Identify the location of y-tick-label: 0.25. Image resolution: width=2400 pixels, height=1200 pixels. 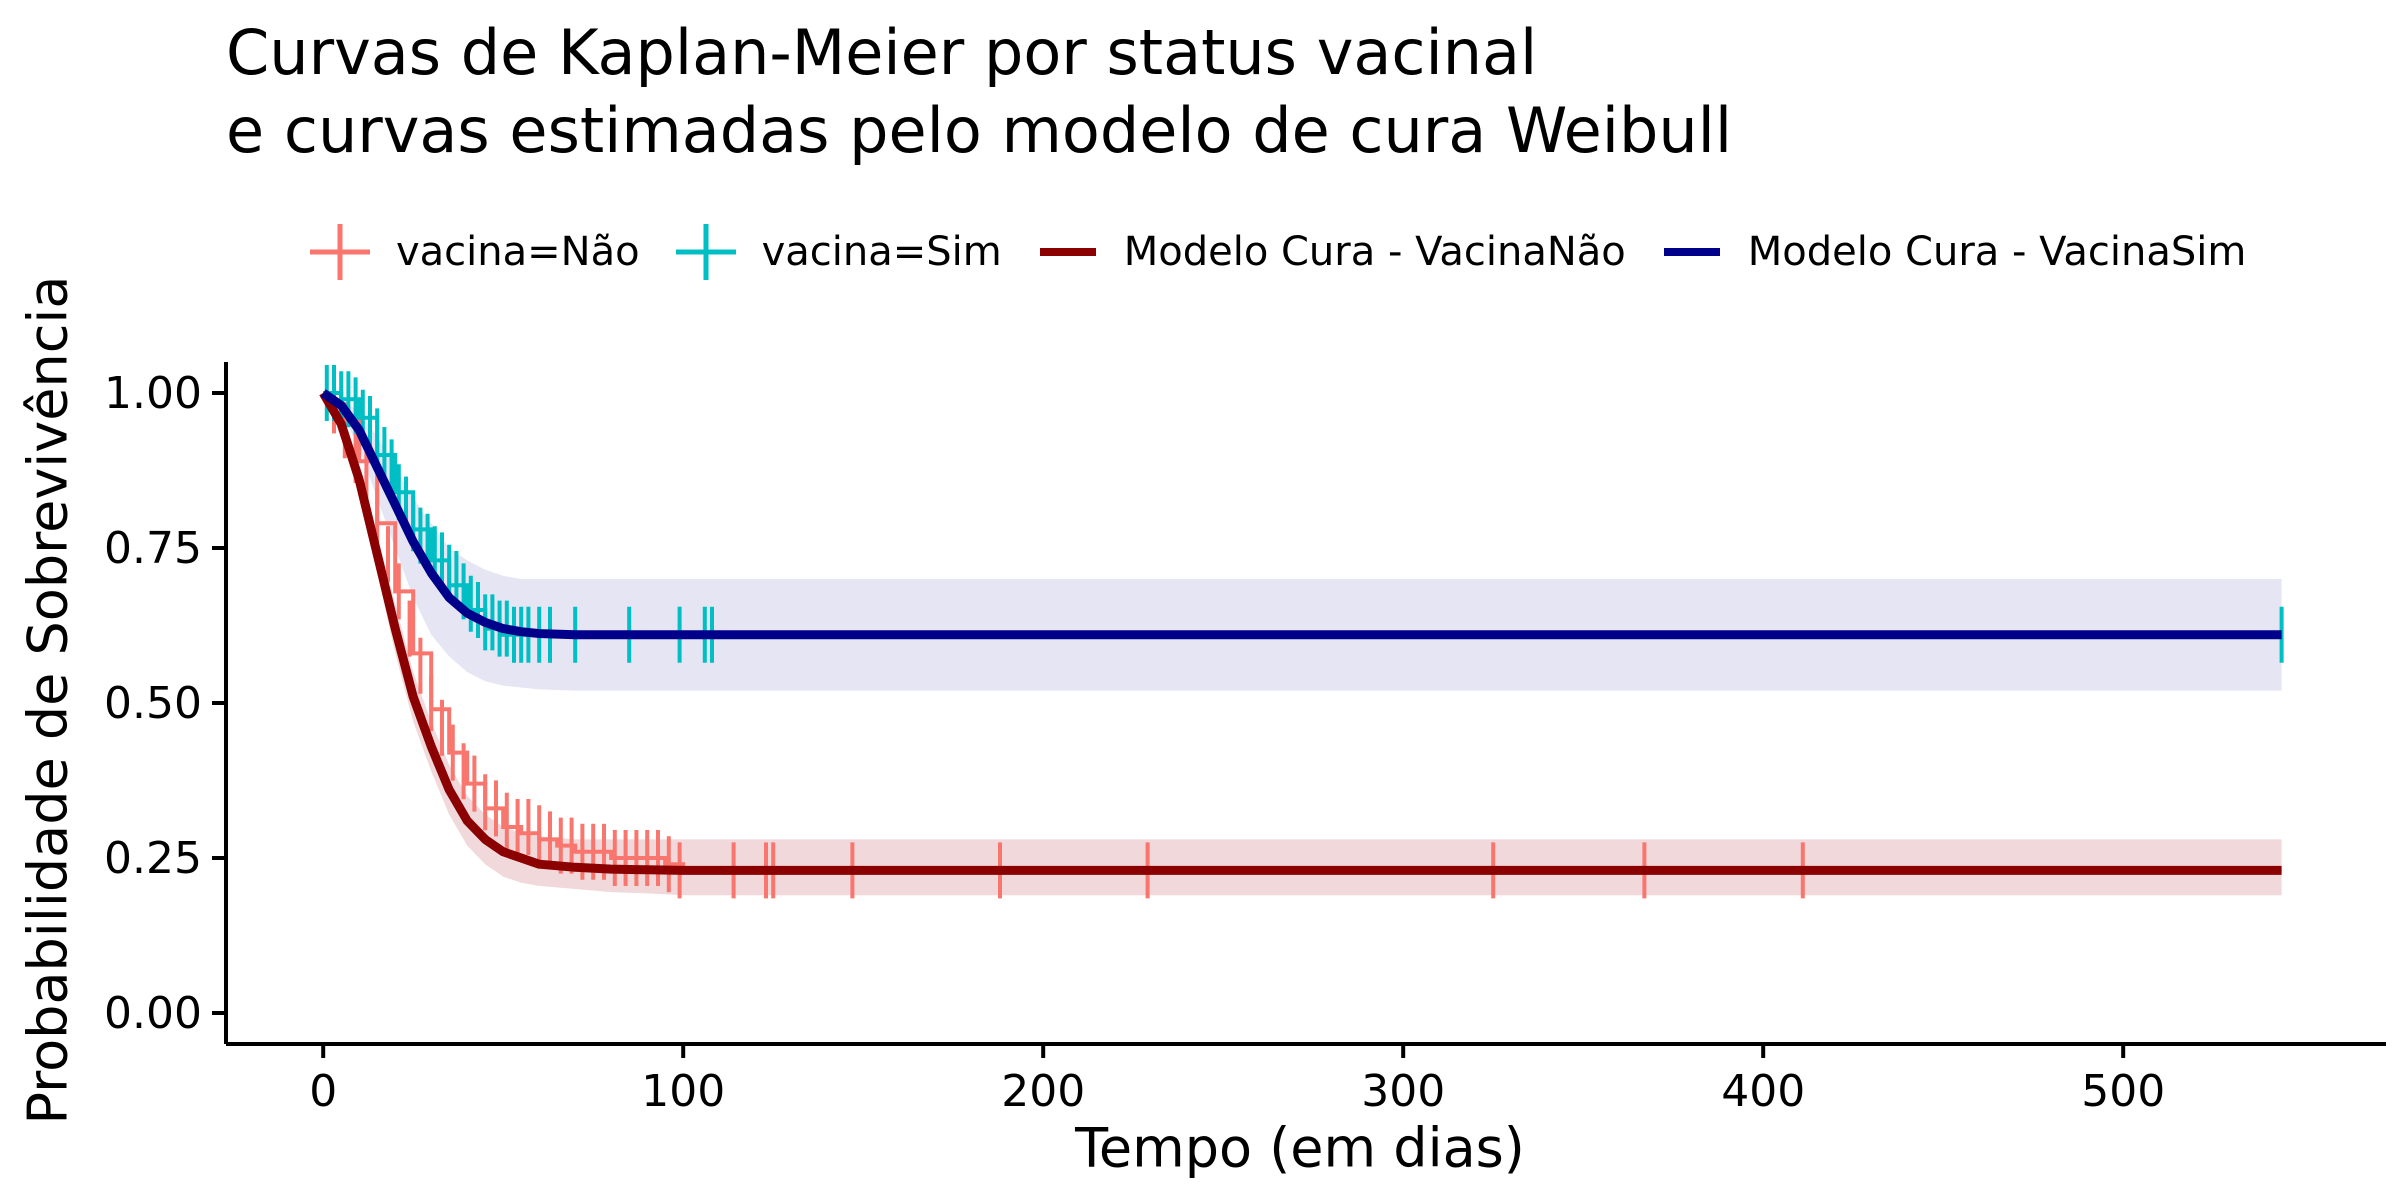
(153, 858).